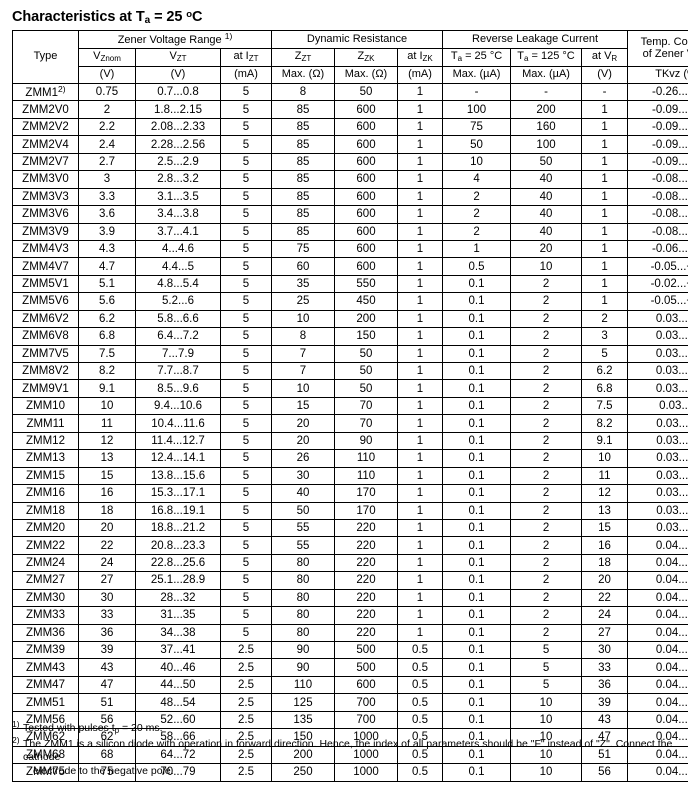 This screenshot has height=795, width=688. What do you see at coordinates (45, 319) in the screenshot?
I see `cell-type: ZMM6V2` at bounding box center [45, 319].